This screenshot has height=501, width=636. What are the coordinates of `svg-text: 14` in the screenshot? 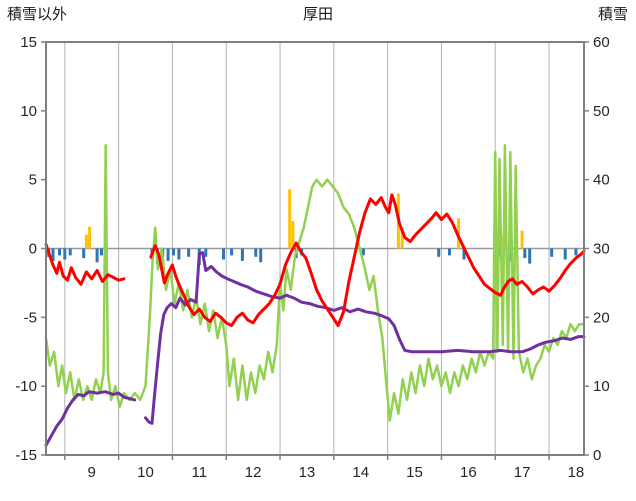 It's located at (360, 472).